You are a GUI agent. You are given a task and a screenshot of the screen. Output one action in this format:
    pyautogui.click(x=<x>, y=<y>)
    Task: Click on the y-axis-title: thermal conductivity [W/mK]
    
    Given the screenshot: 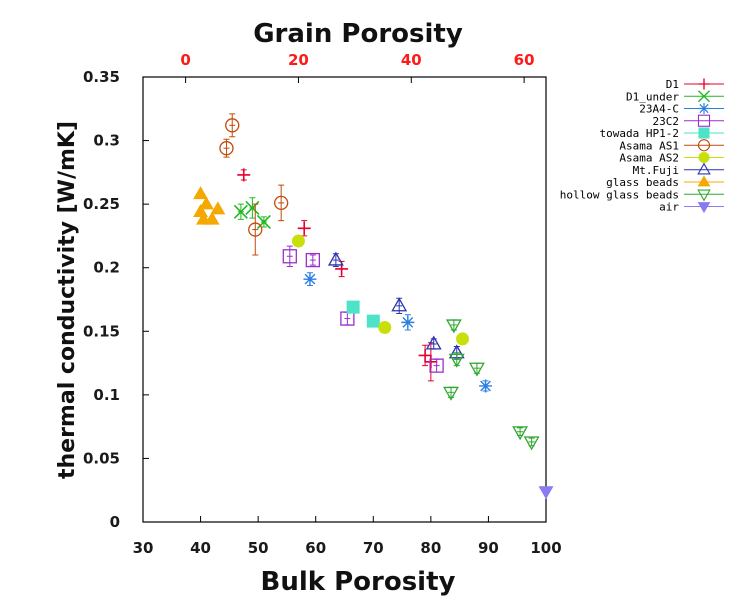 What is the action you would take?
    pyautogui.click(x=67, y=300)
    